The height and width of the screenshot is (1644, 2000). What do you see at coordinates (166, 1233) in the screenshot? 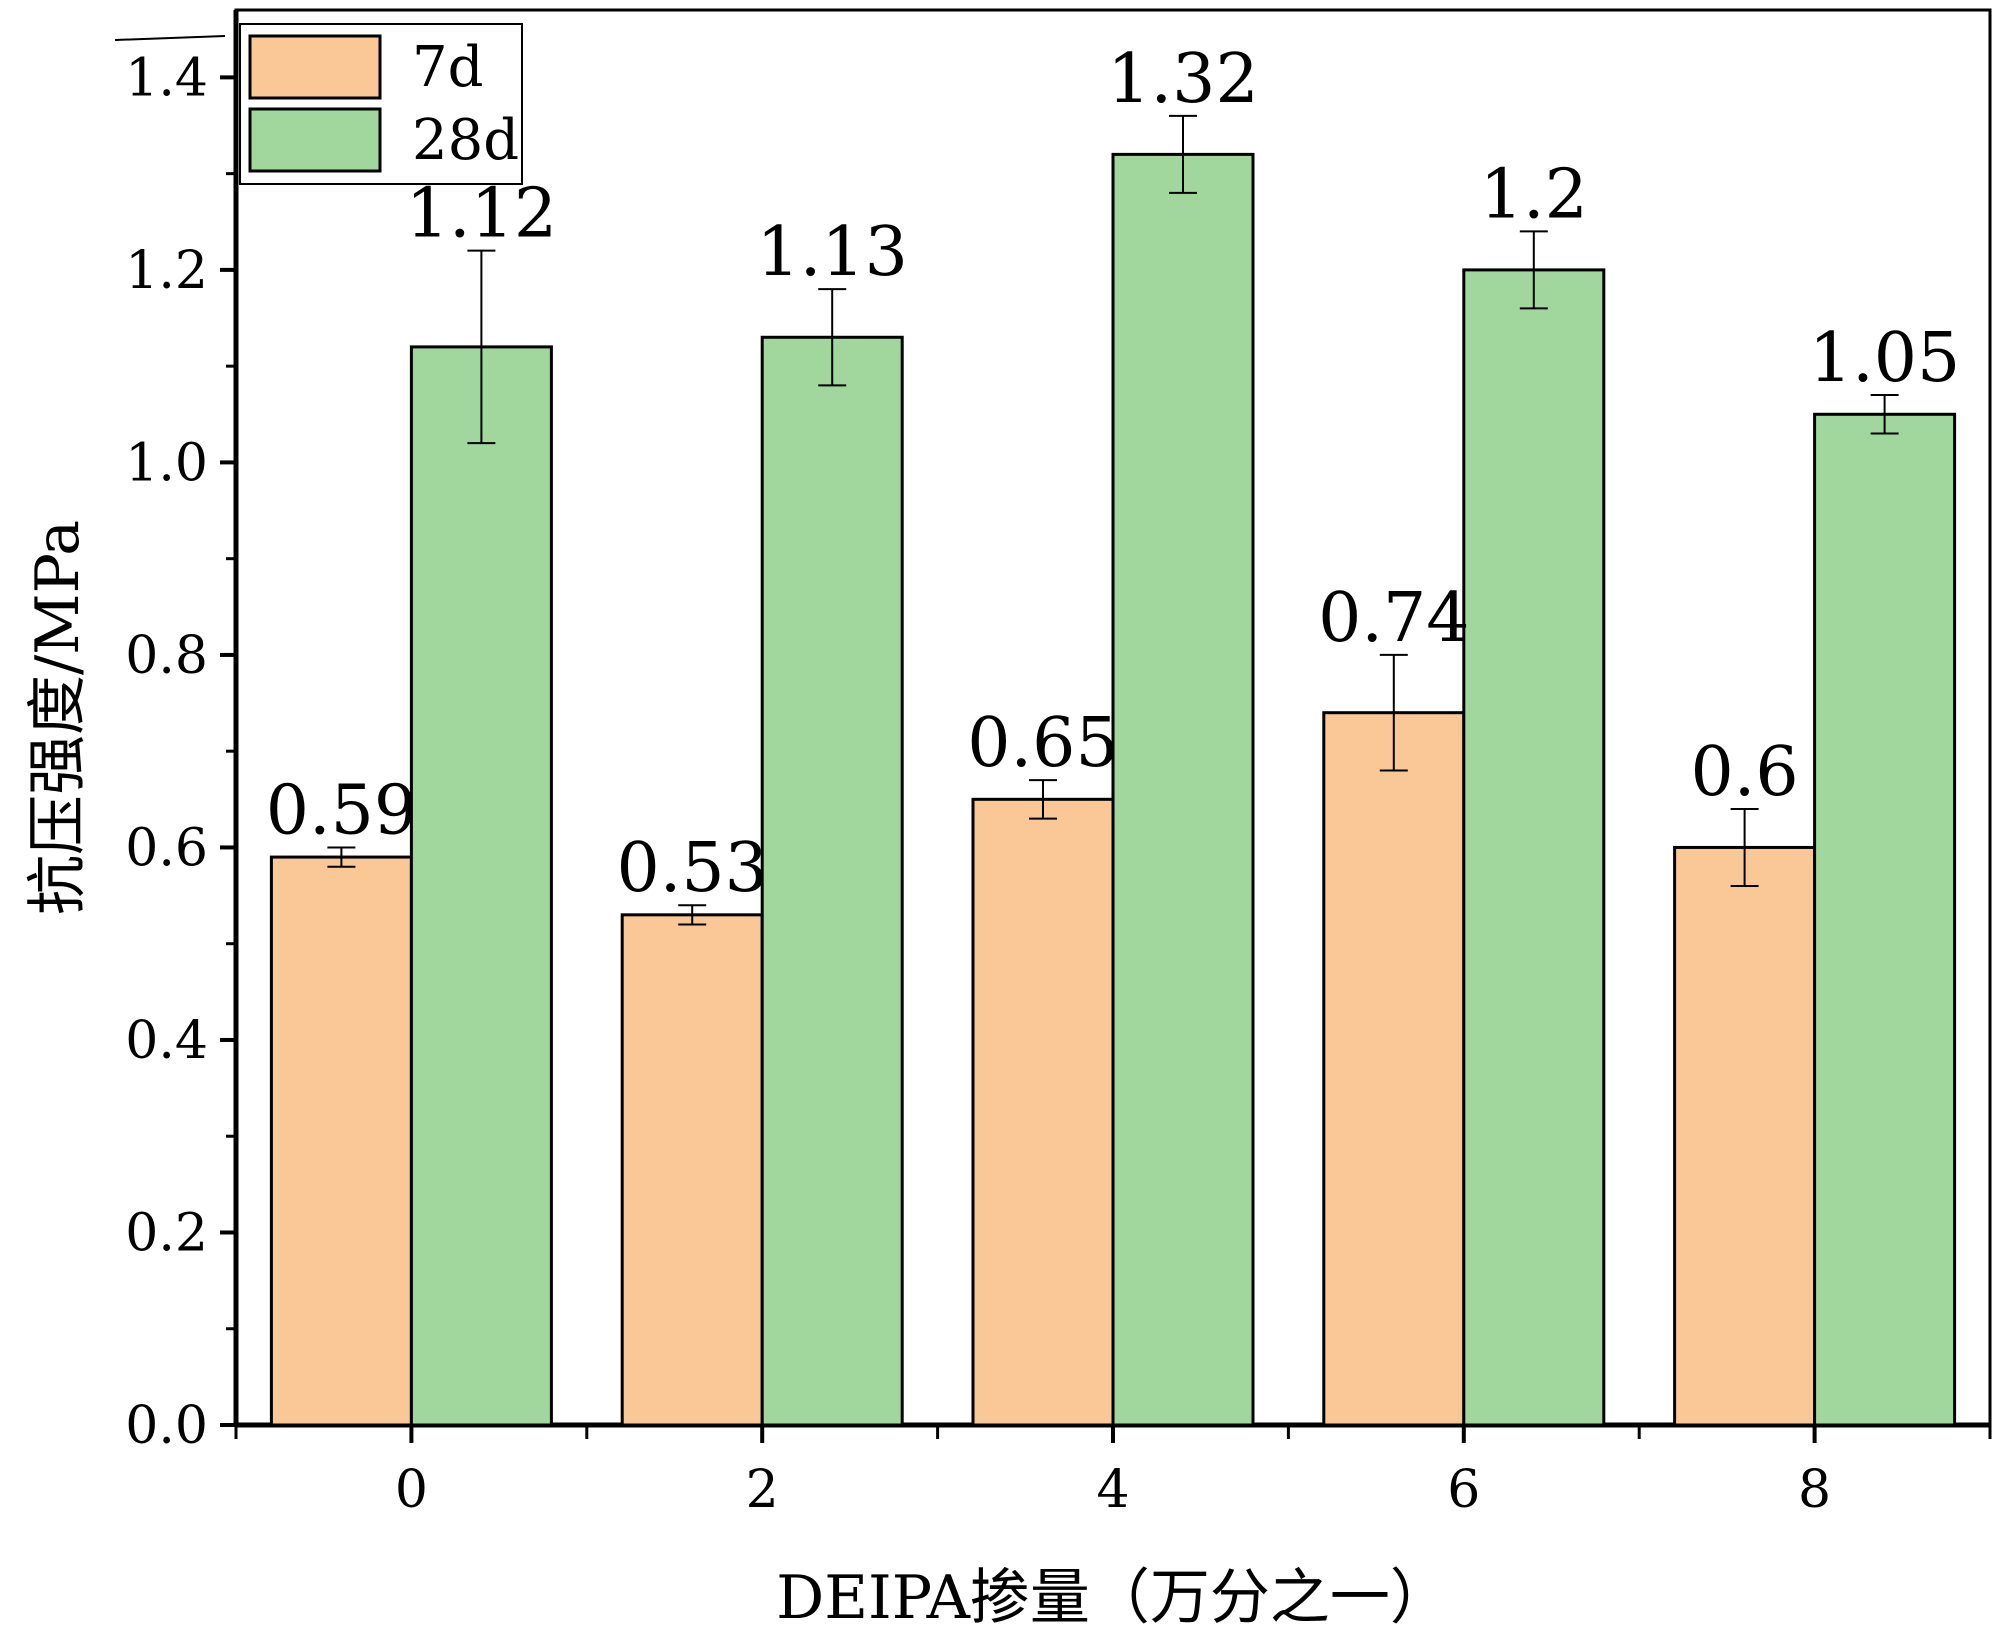
I see `y-tick-label: 0.2` at bounding box center [166, 1233].